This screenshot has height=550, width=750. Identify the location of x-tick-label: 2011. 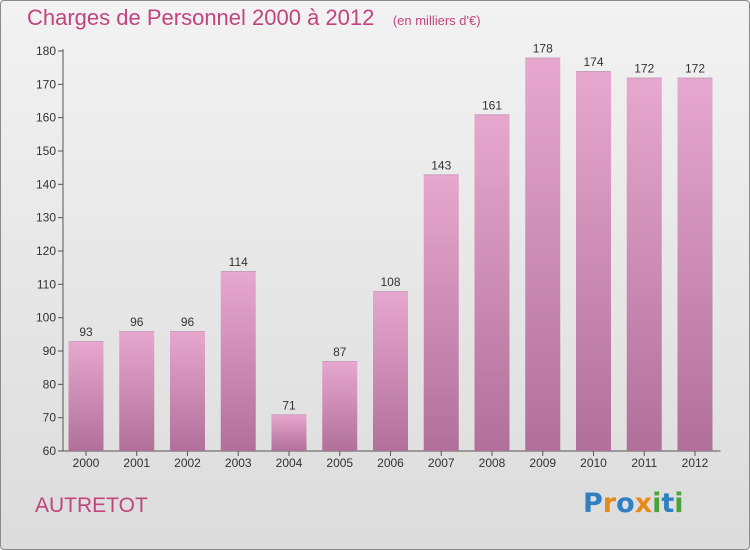
(644, 463).